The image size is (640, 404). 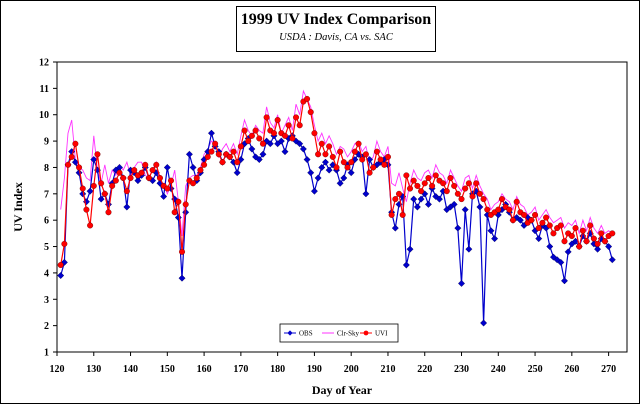 What do you see at coordinates (57, 369) in the screenshot?
I see `x-tick-label: 120` at bounding box center [57, 369].